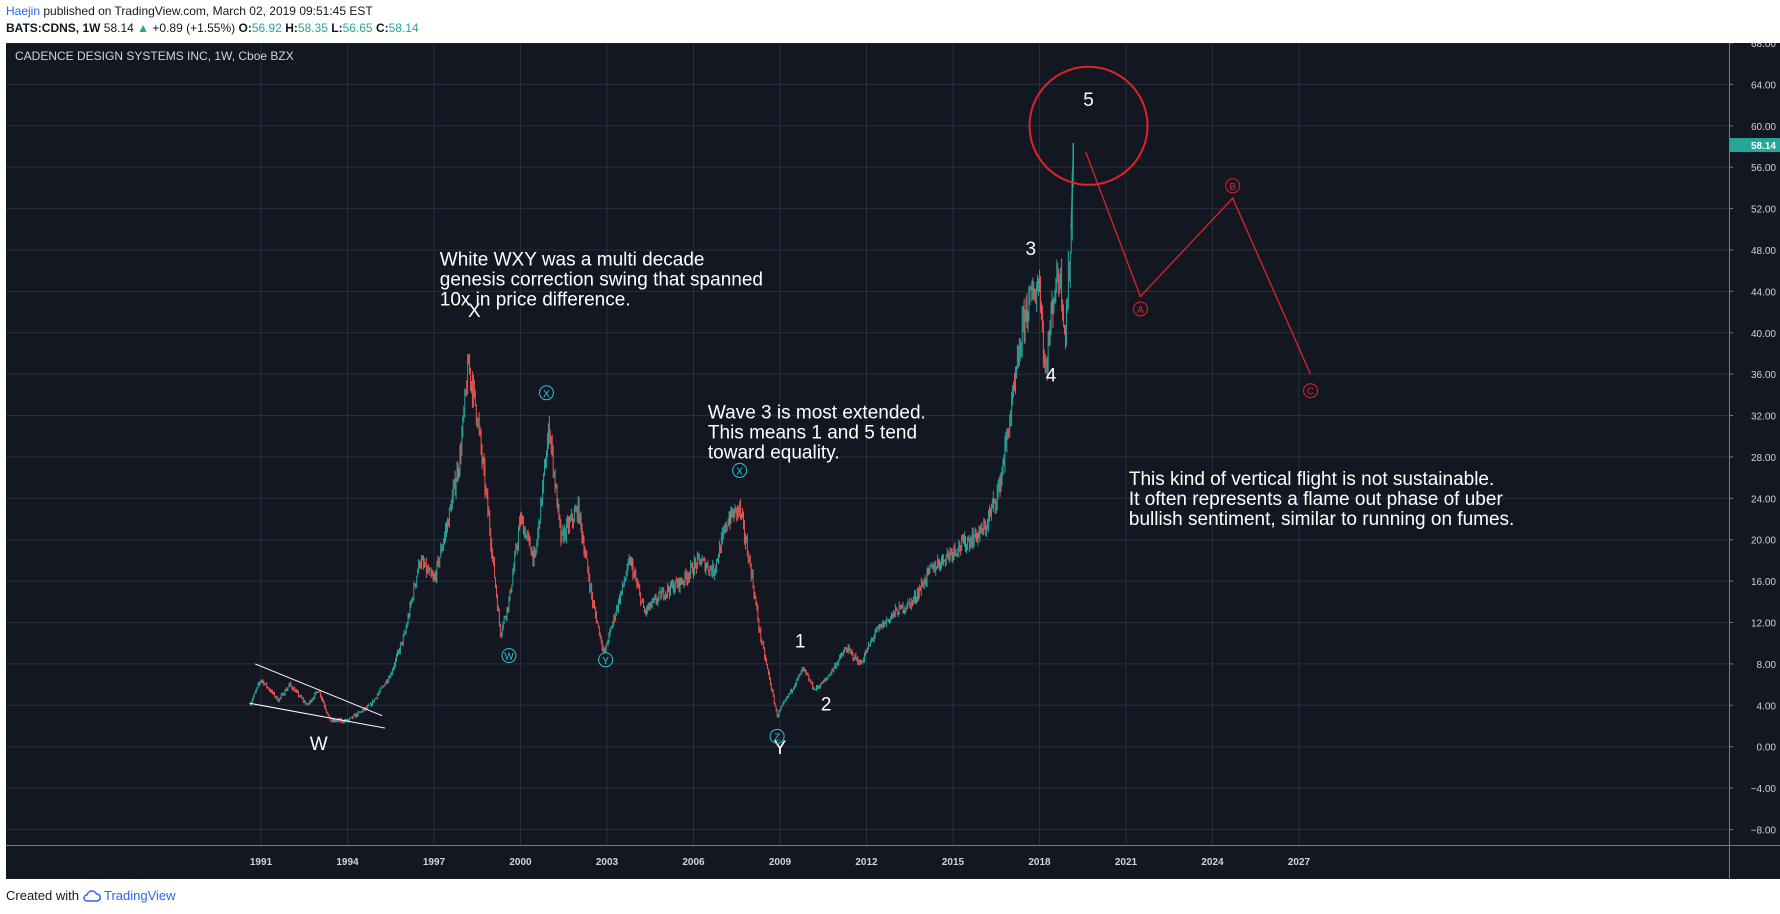  I want to click on author-link: Haejin, so click(23, 11).